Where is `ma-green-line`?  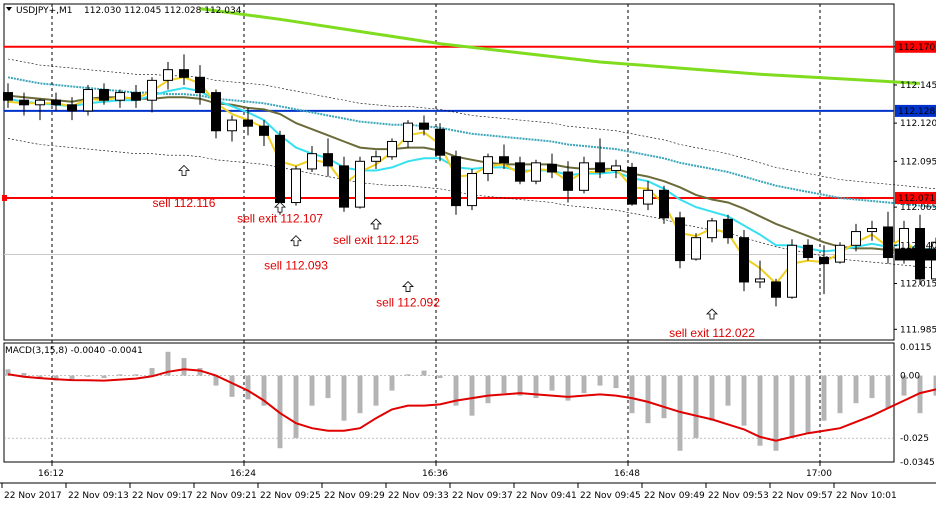
ma-green-line is located at coordinates (560, 46).